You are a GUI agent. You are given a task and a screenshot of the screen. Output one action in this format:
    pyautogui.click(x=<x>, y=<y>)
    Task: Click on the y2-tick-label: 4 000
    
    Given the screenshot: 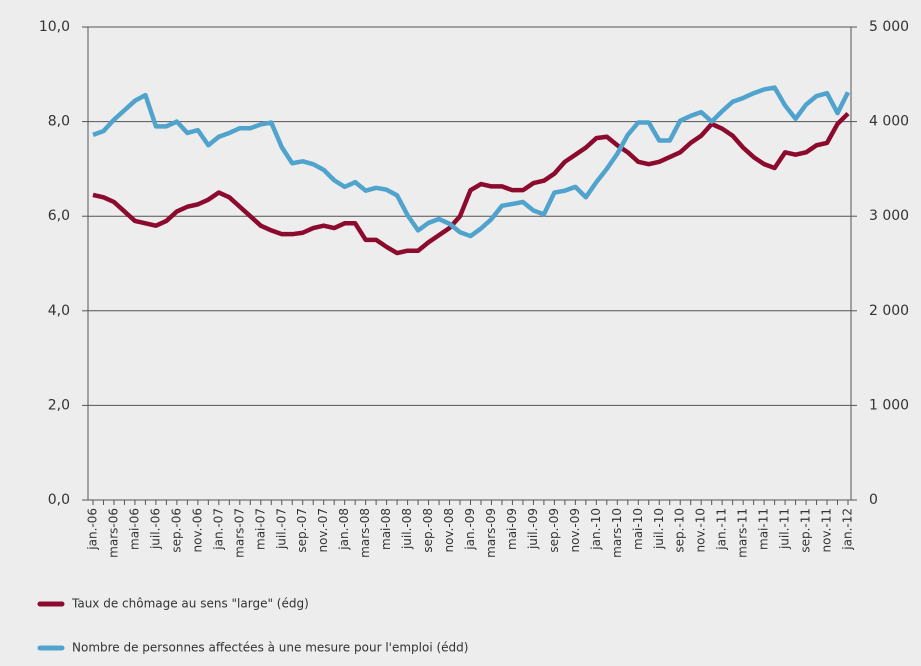 What is the action you would take?
    pyautogui.click(x=889, y=122)
    